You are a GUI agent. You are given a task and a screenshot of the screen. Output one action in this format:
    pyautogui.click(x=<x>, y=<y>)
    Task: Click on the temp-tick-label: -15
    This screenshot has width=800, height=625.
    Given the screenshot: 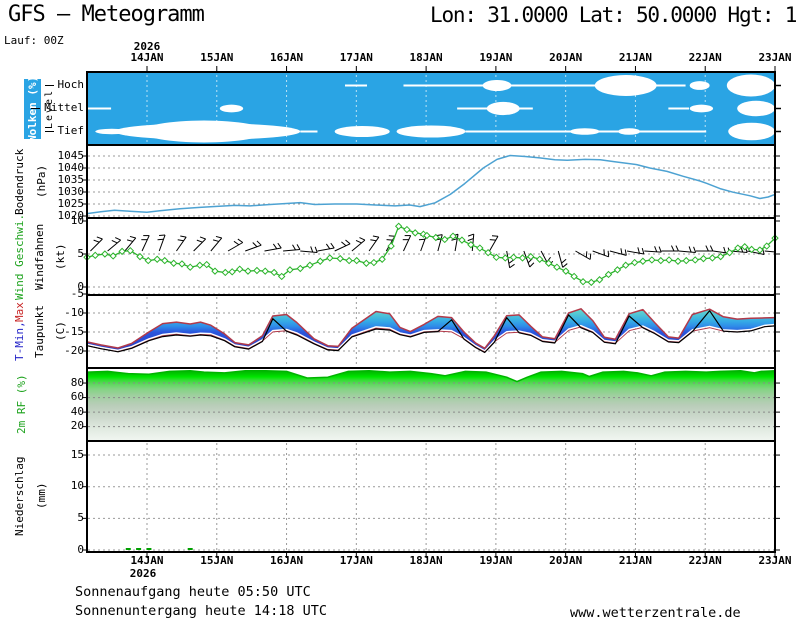 What is the action you would take?
    pyautogui.click(x=74, y=331)
    